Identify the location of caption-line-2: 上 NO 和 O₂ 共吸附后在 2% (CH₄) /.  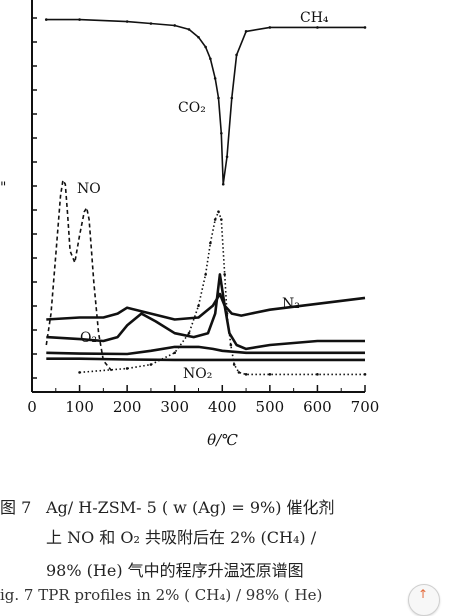
(181, 537).